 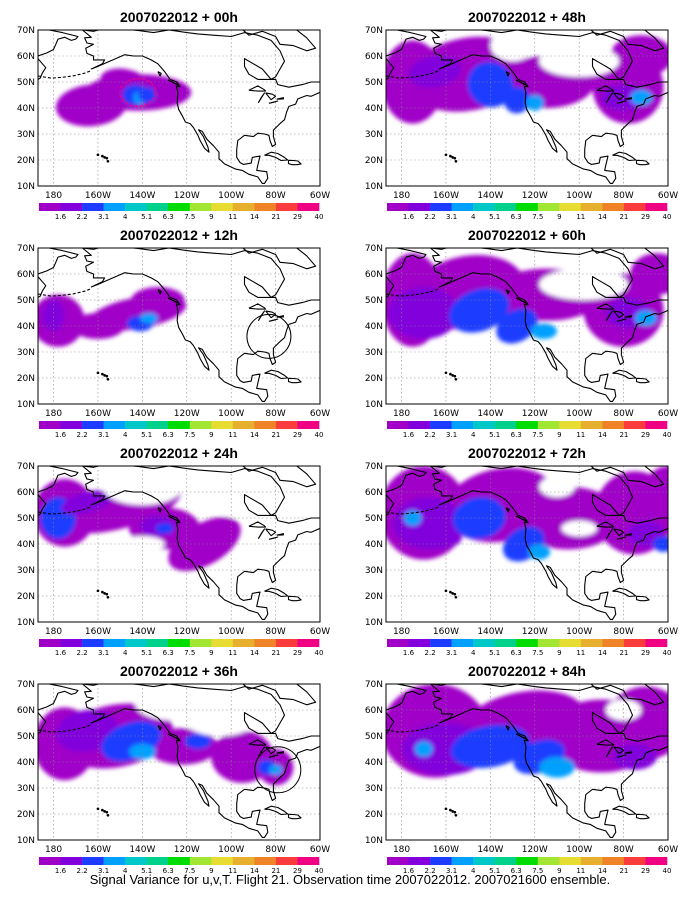 What do you see at coordinates (179, 671) in the screenshot?
I see `panel-title: 2007022012 + 36h` at bounding box center [179, 671].